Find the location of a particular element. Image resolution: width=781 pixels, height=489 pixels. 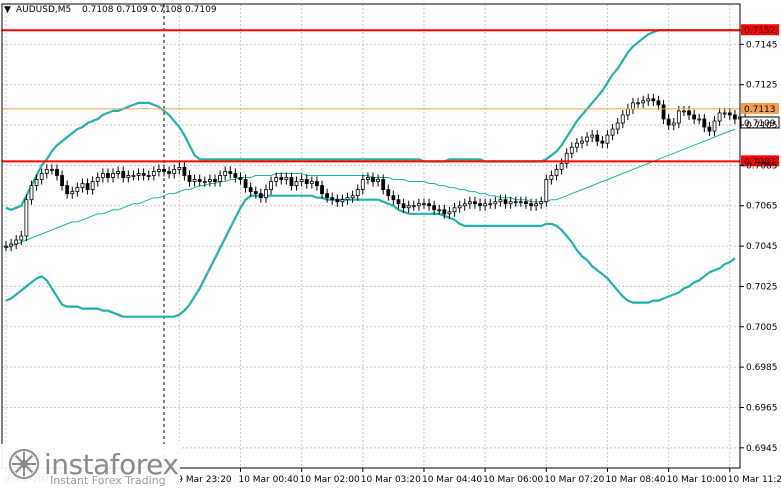

y-tick-label: 0.7125 is located at coordinates (762, 86).